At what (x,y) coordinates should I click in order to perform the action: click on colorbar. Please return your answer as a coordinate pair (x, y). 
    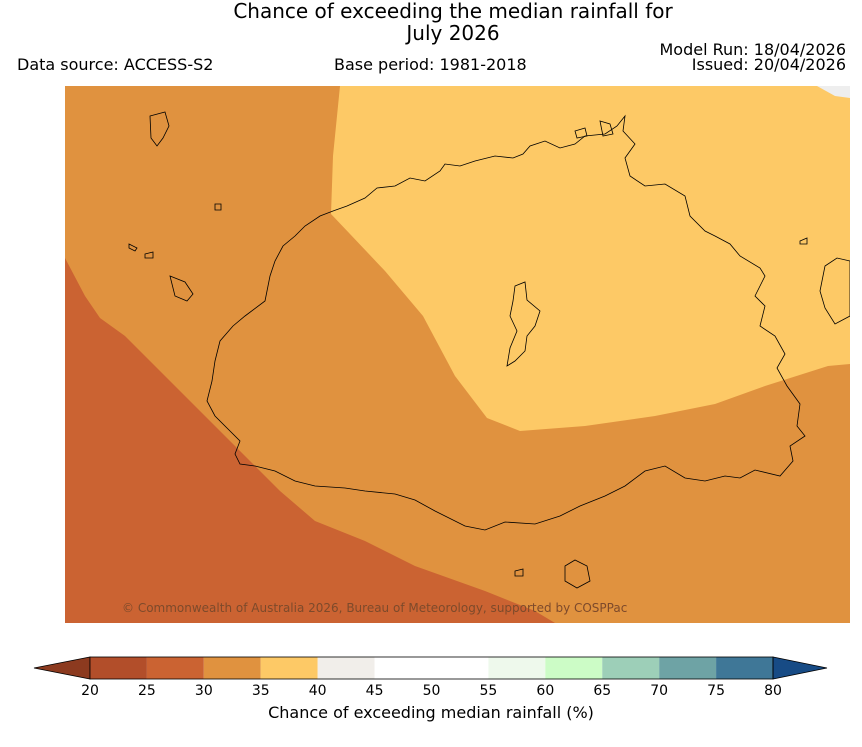
    Looking at the image, I should click on (430, 668).